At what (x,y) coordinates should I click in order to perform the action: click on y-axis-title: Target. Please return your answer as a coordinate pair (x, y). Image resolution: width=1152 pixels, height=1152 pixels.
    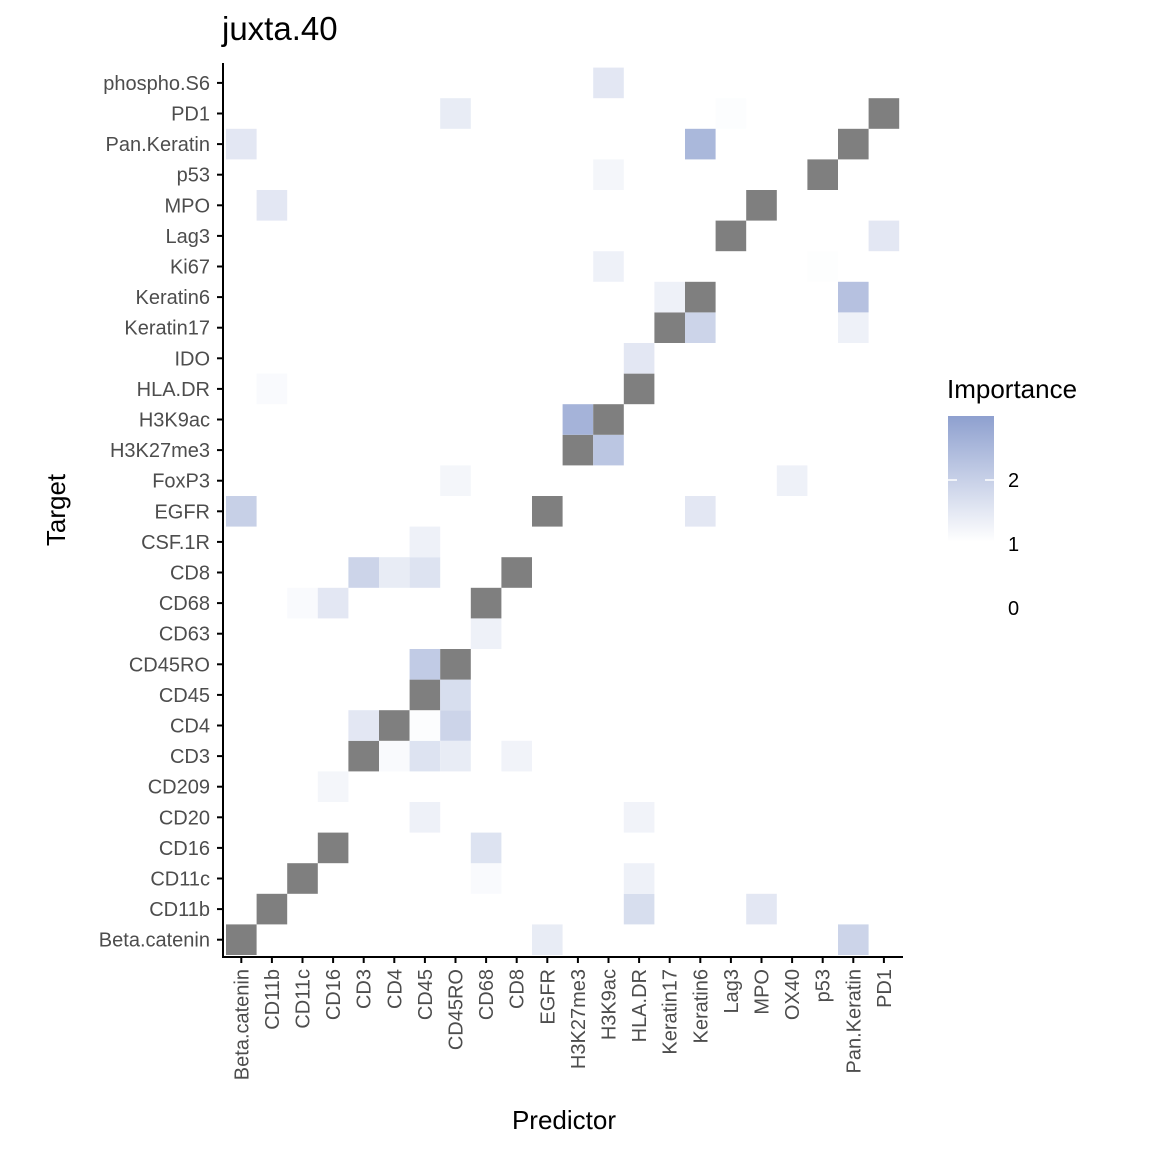
    Looking at the image, I should click on (56, 509).